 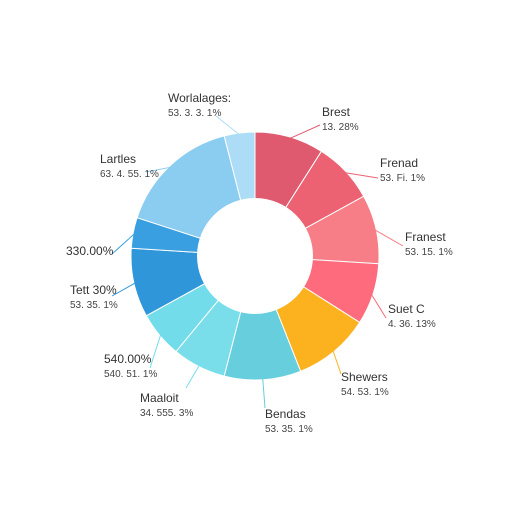 What do you see at coordinates (128, 359) in the screenshot?
I see `slice-name-label: 540.00%` at bounding box center [128, 359].